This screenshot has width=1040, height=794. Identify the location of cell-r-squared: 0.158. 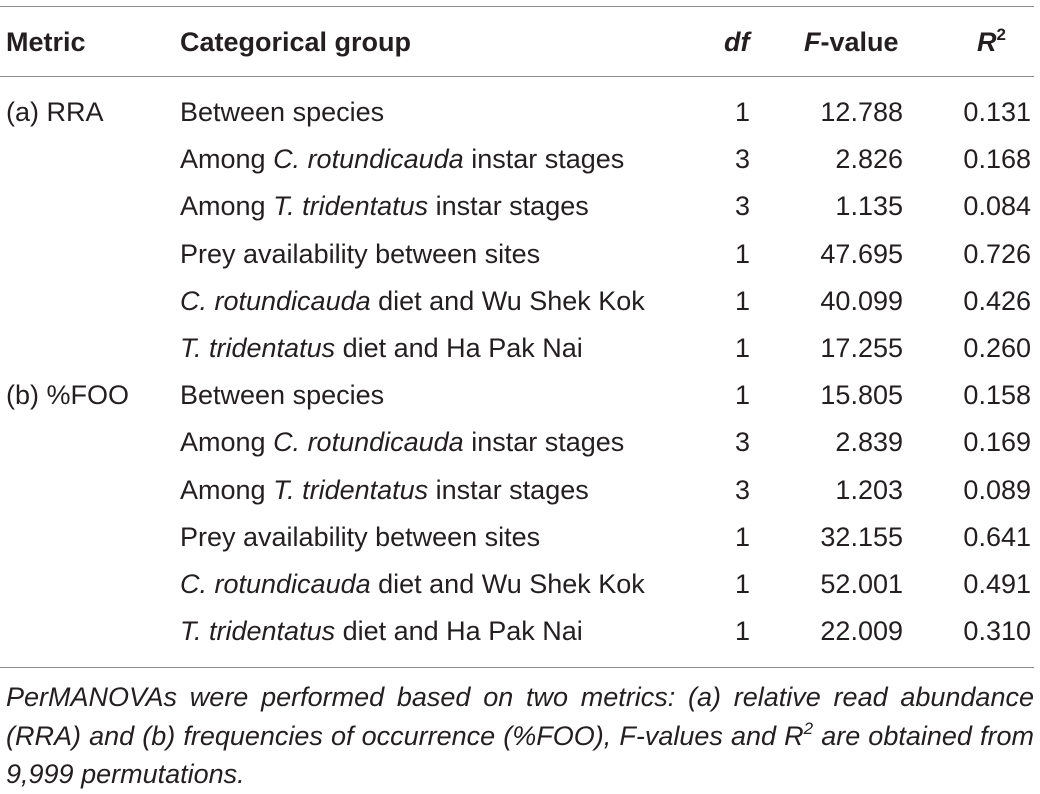
(997, 395).